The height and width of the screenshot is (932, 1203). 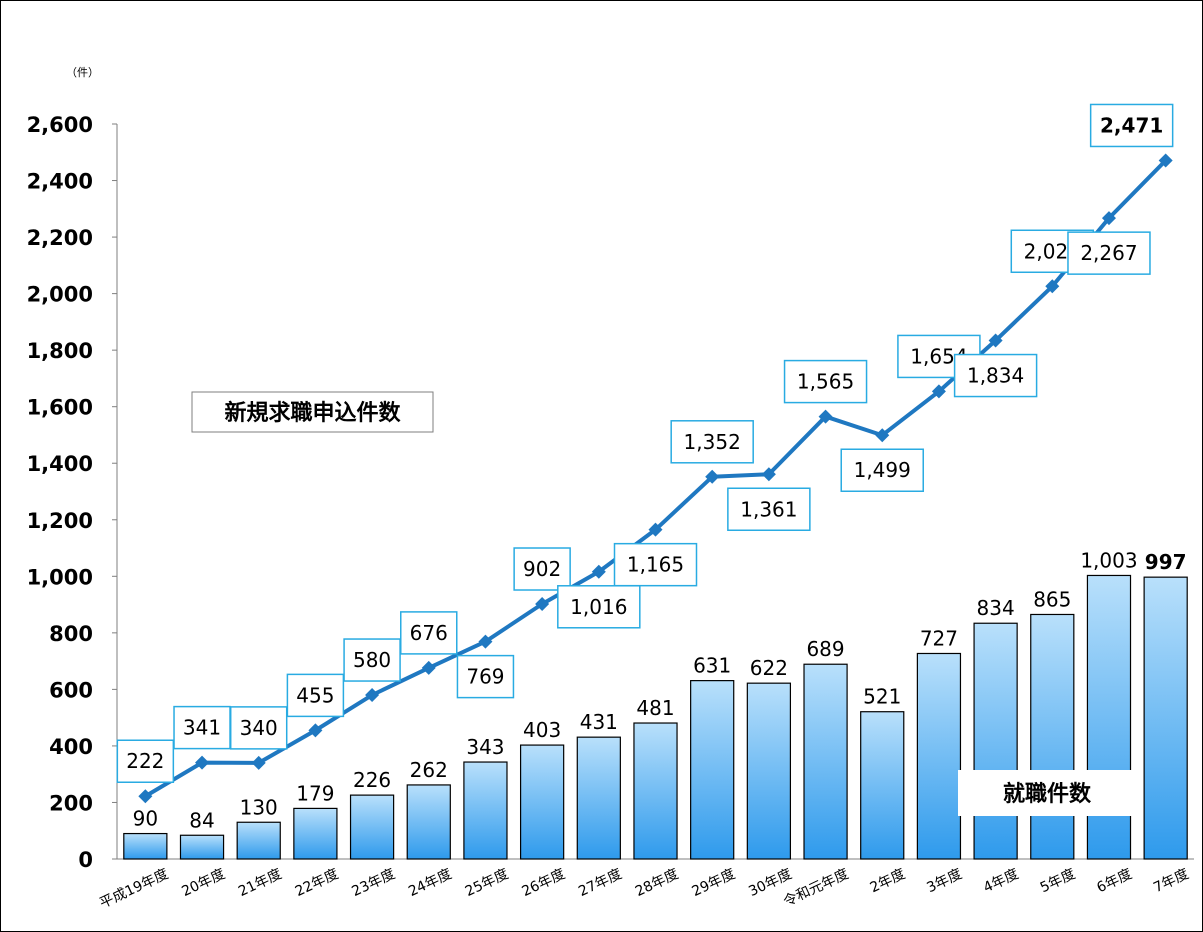 I want to click on bar-series-name-box, so click(x=1047, y=793).